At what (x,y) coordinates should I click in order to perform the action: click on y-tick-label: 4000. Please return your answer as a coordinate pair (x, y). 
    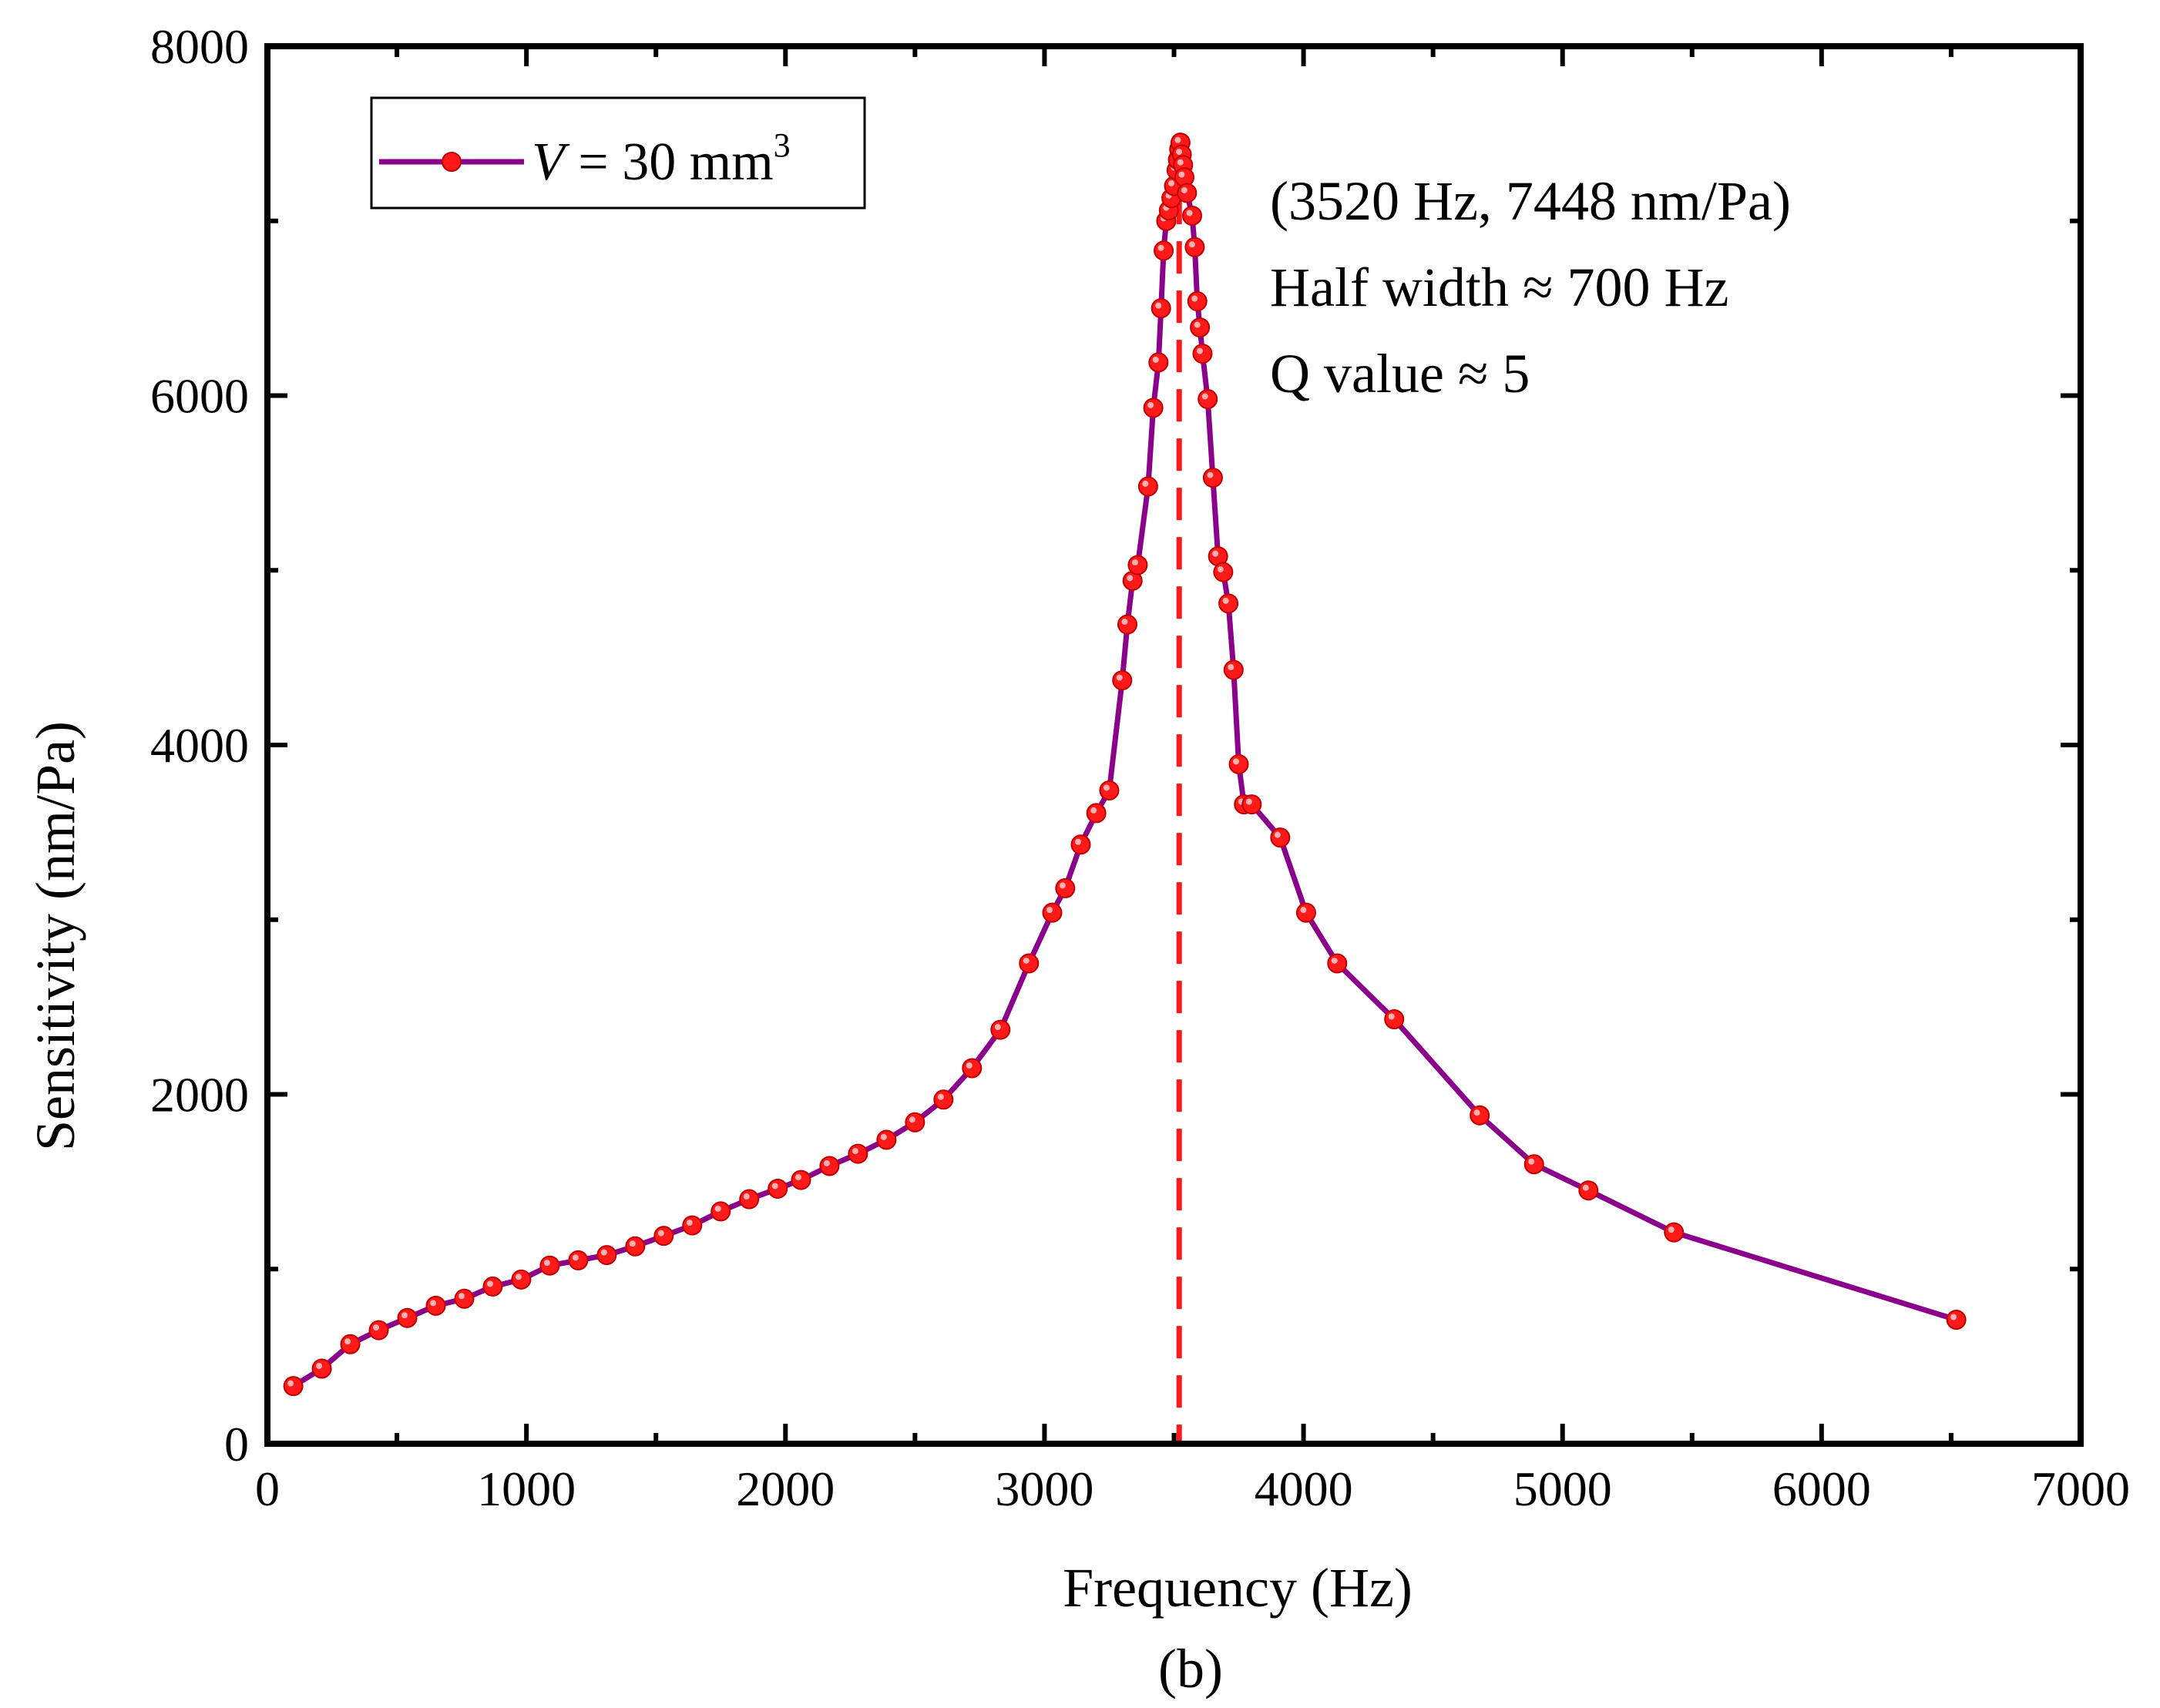
    Looking at the image, I should click on (199, 745).